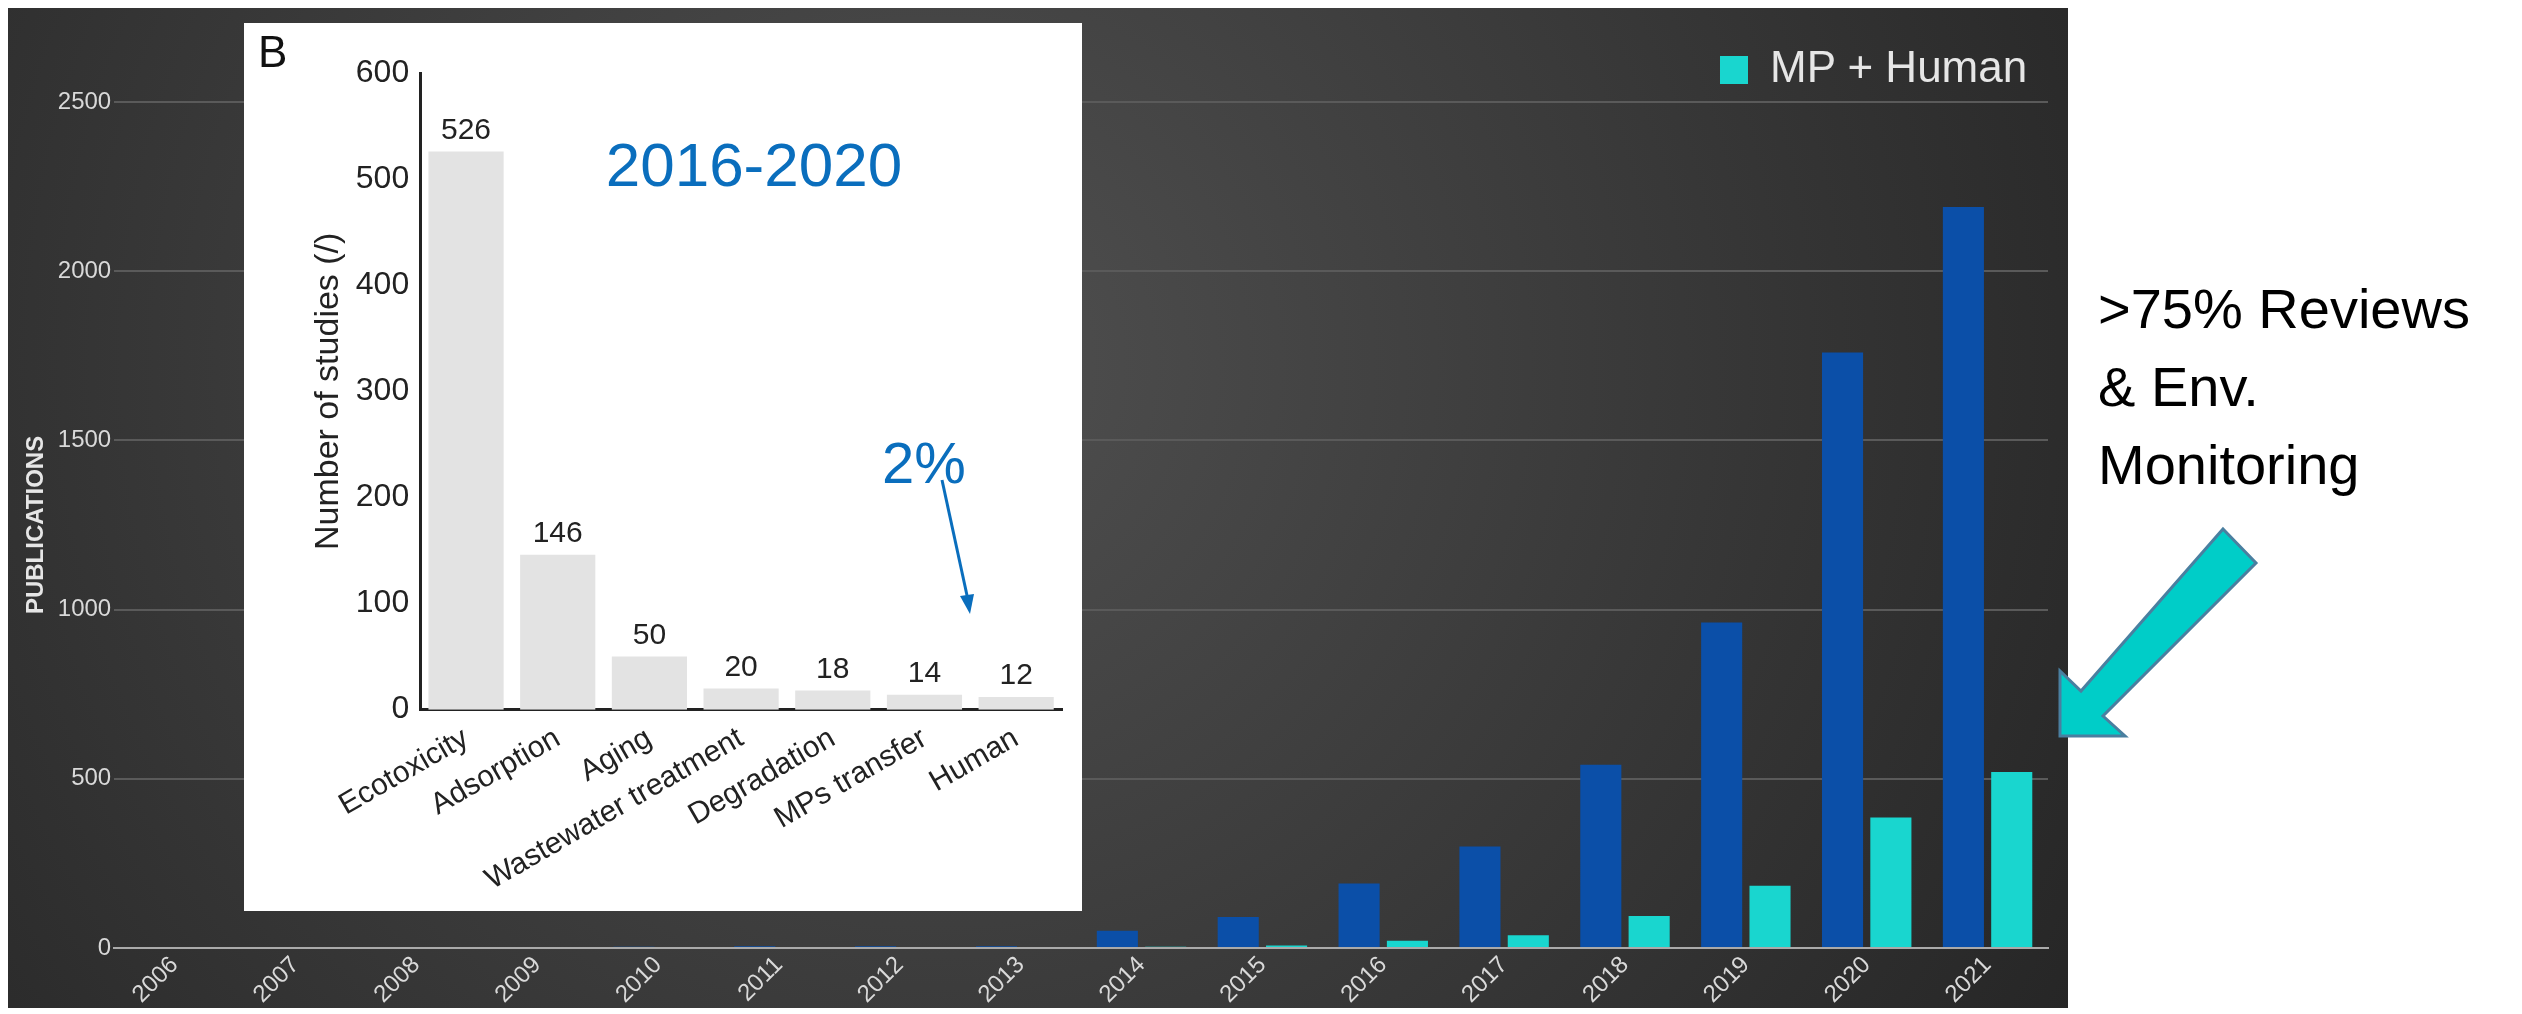 The width and height of the screenshot is (2522, 1014). What do you see at coordinates (2284, 387) in the screenshot?
I see `text: >75% Reviews & Env. Monitoring` at bounding box center [2284, 387].